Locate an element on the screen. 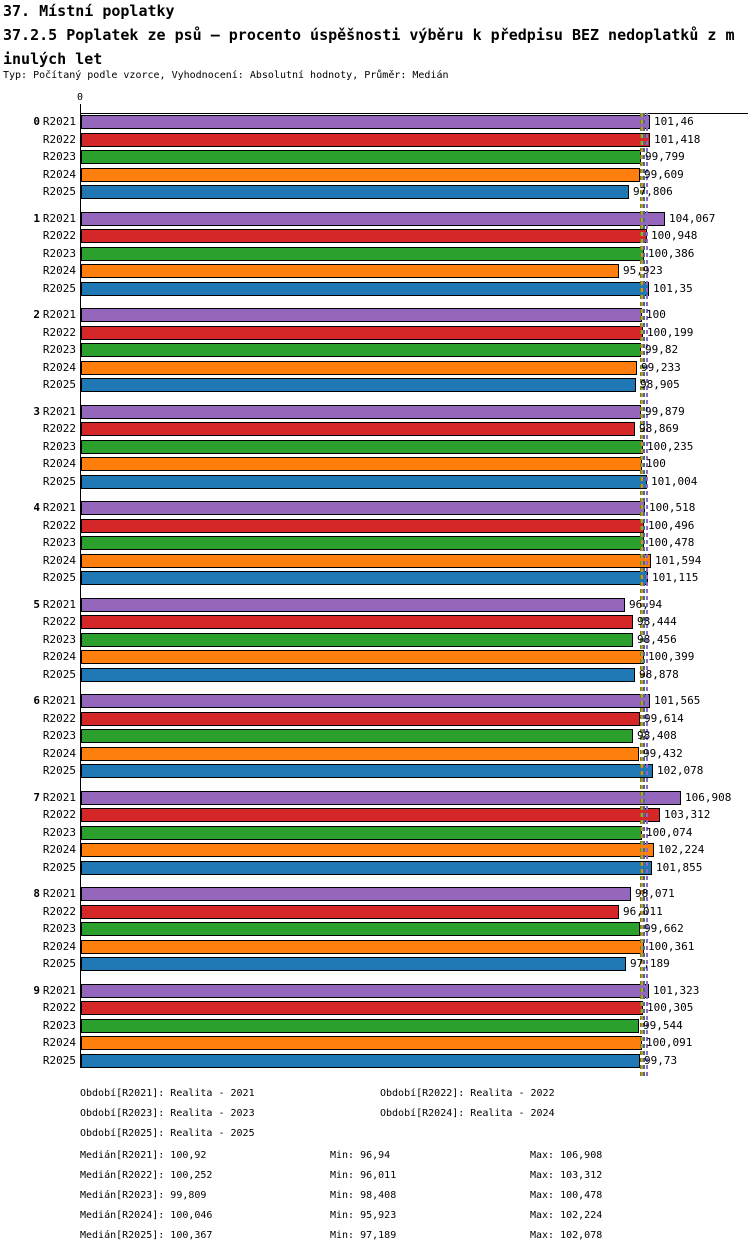  group-label: 6 is located at coordinates (36, 700).